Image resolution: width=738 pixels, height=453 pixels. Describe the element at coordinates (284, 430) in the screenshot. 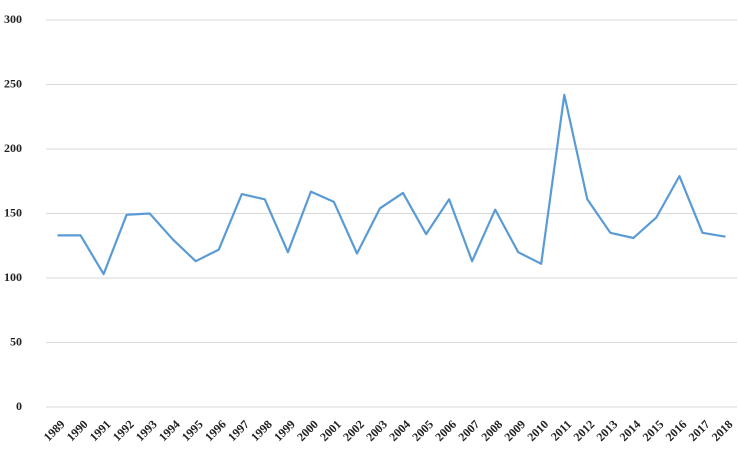

I see `x-tick-label: 1999` at that location.